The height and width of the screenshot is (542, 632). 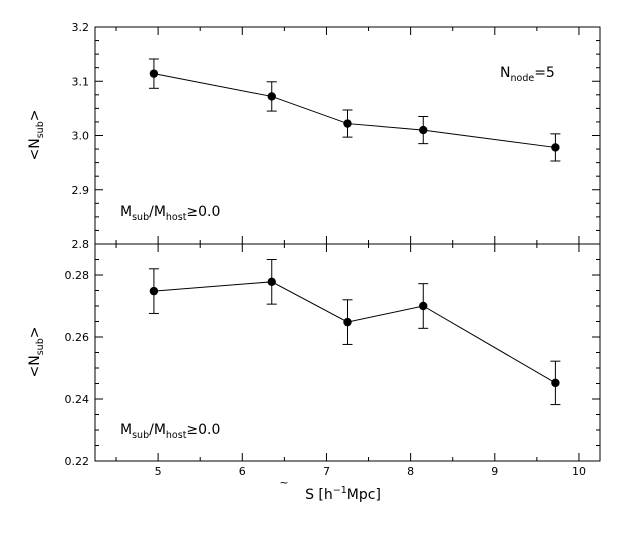 What do you see at coordinates (77, 399) in the screenshot?
I see `bottom-y-tick-label: 0.24` at bounding box center [77, 399].